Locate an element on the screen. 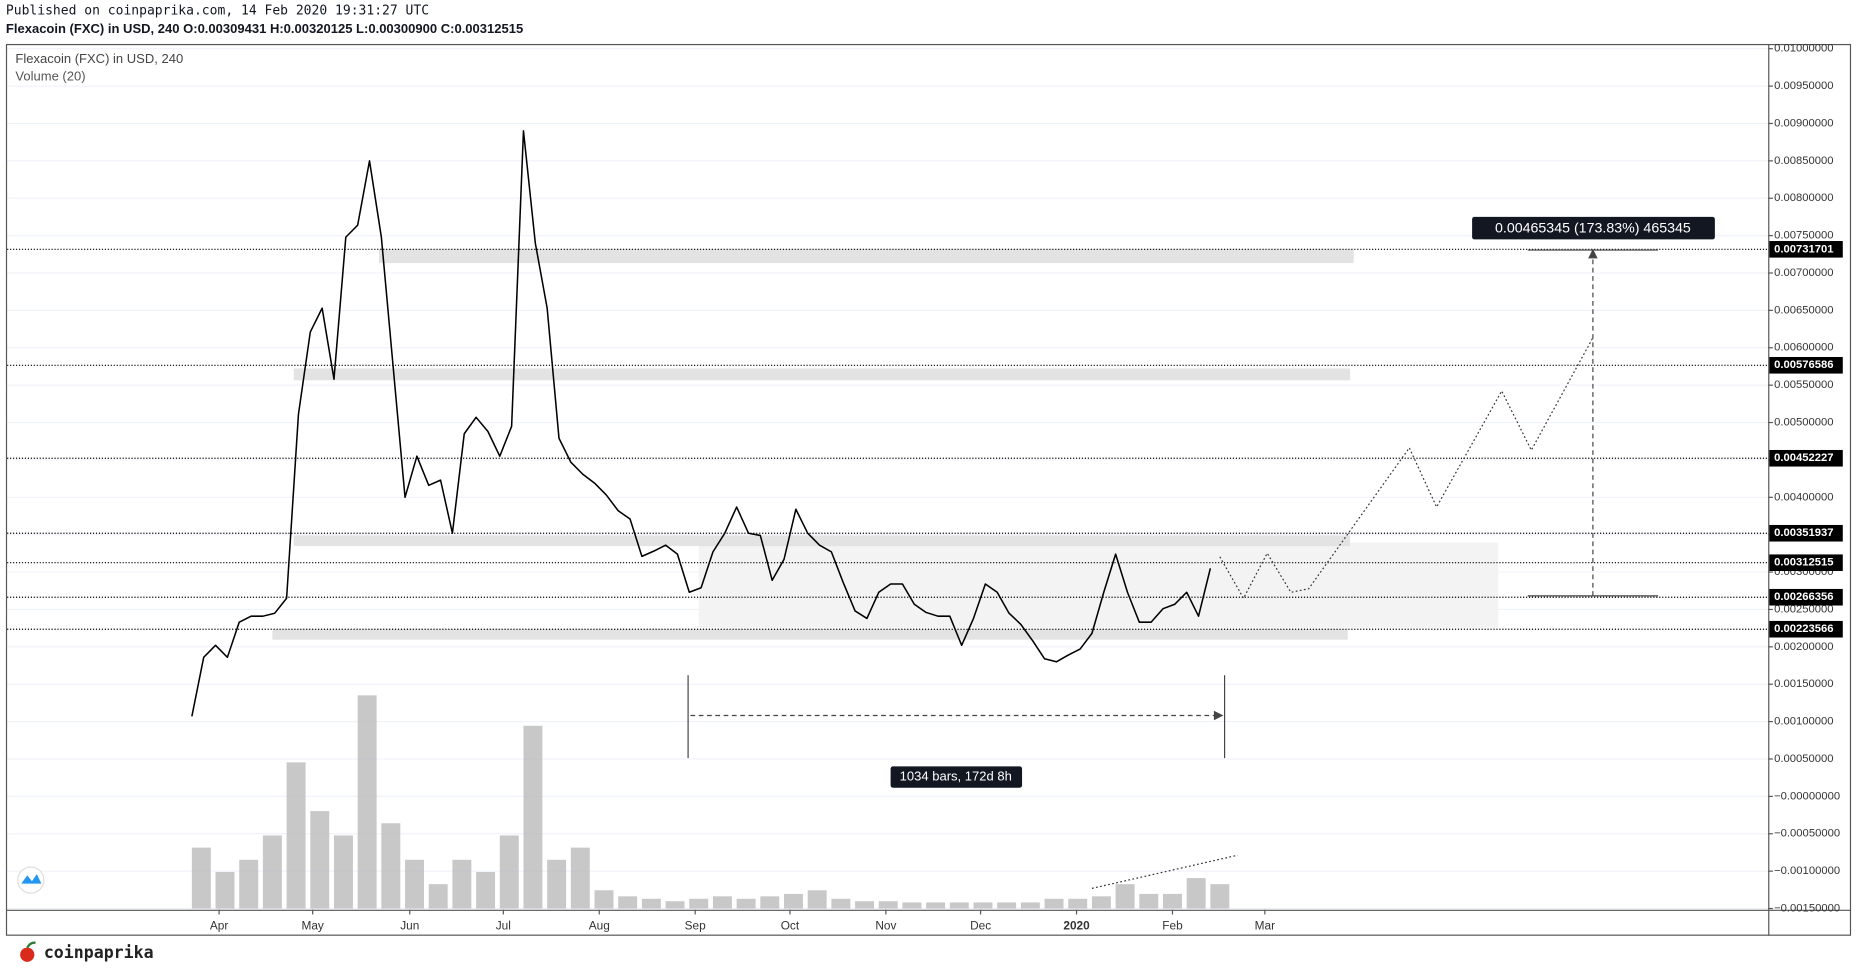  y-tick-label: −0.00100000 is located at coordinates (1807, 871).